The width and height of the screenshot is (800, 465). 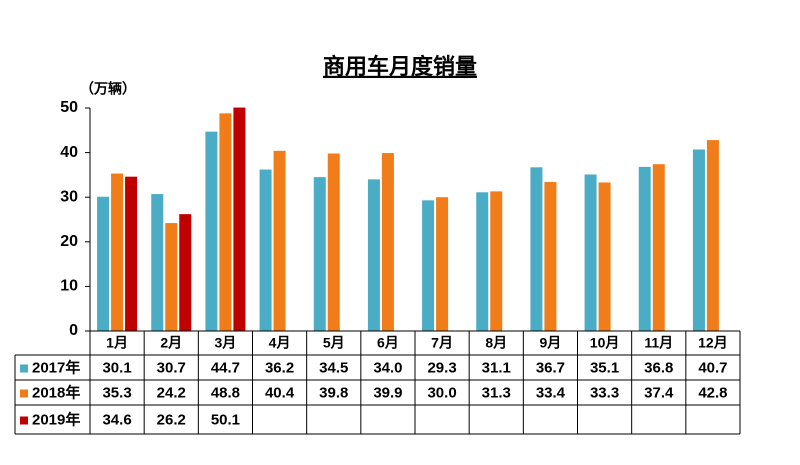 What do you see at coordinates (334, 343) in the screenshot?
I see `x-tick-label: 5月` at bounding box center [334, 343].